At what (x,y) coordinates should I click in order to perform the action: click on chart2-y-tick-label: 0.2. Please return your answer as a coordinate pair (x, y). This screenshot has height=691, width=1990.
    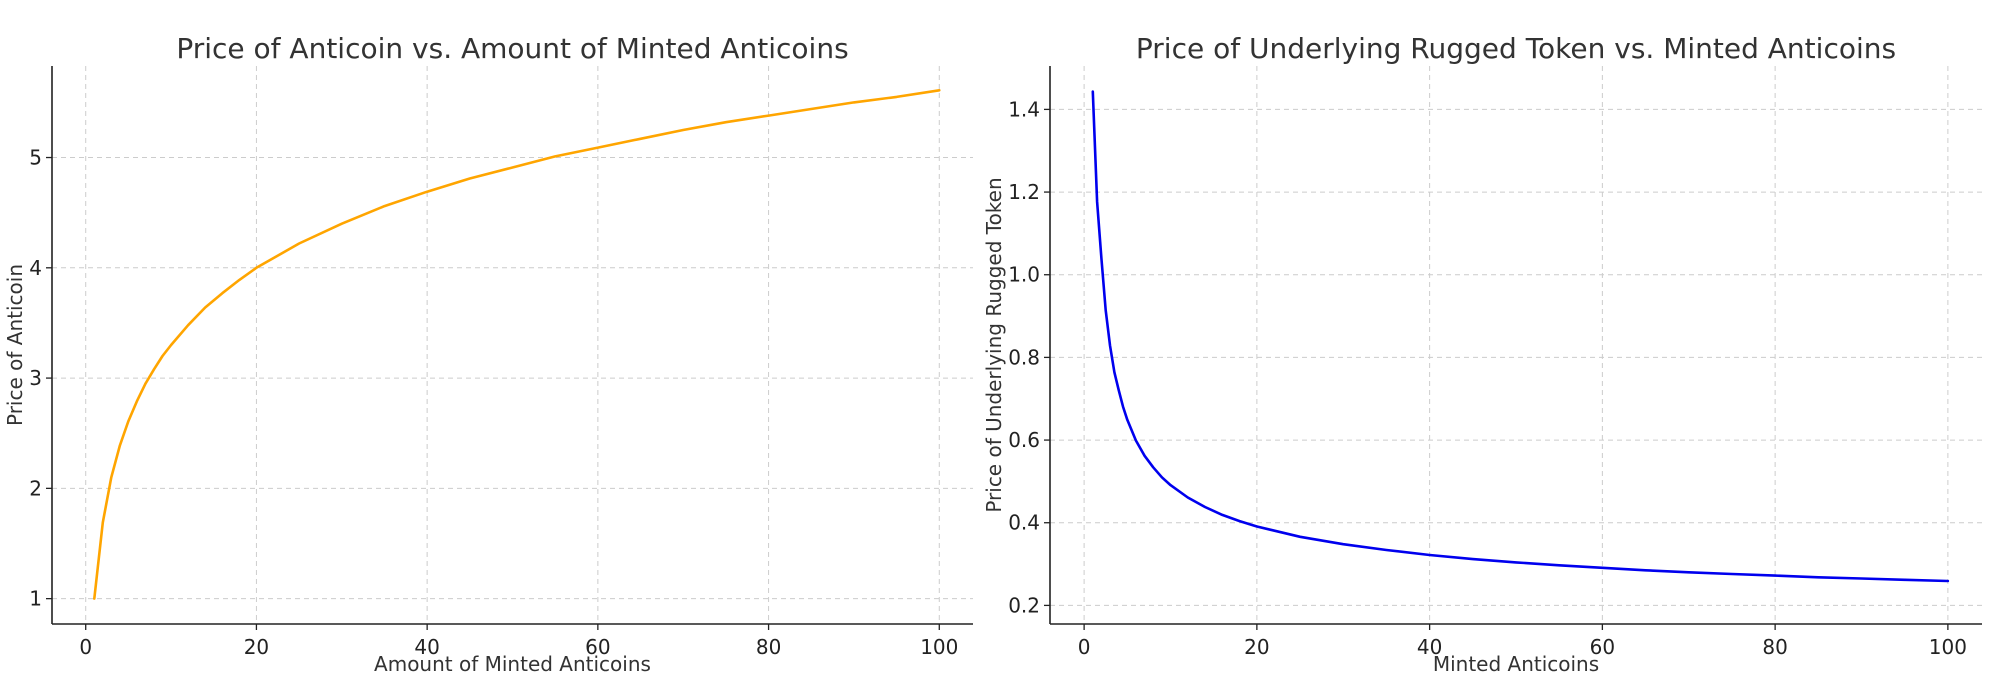
    Looking at the image, I should click on (1024, 605).